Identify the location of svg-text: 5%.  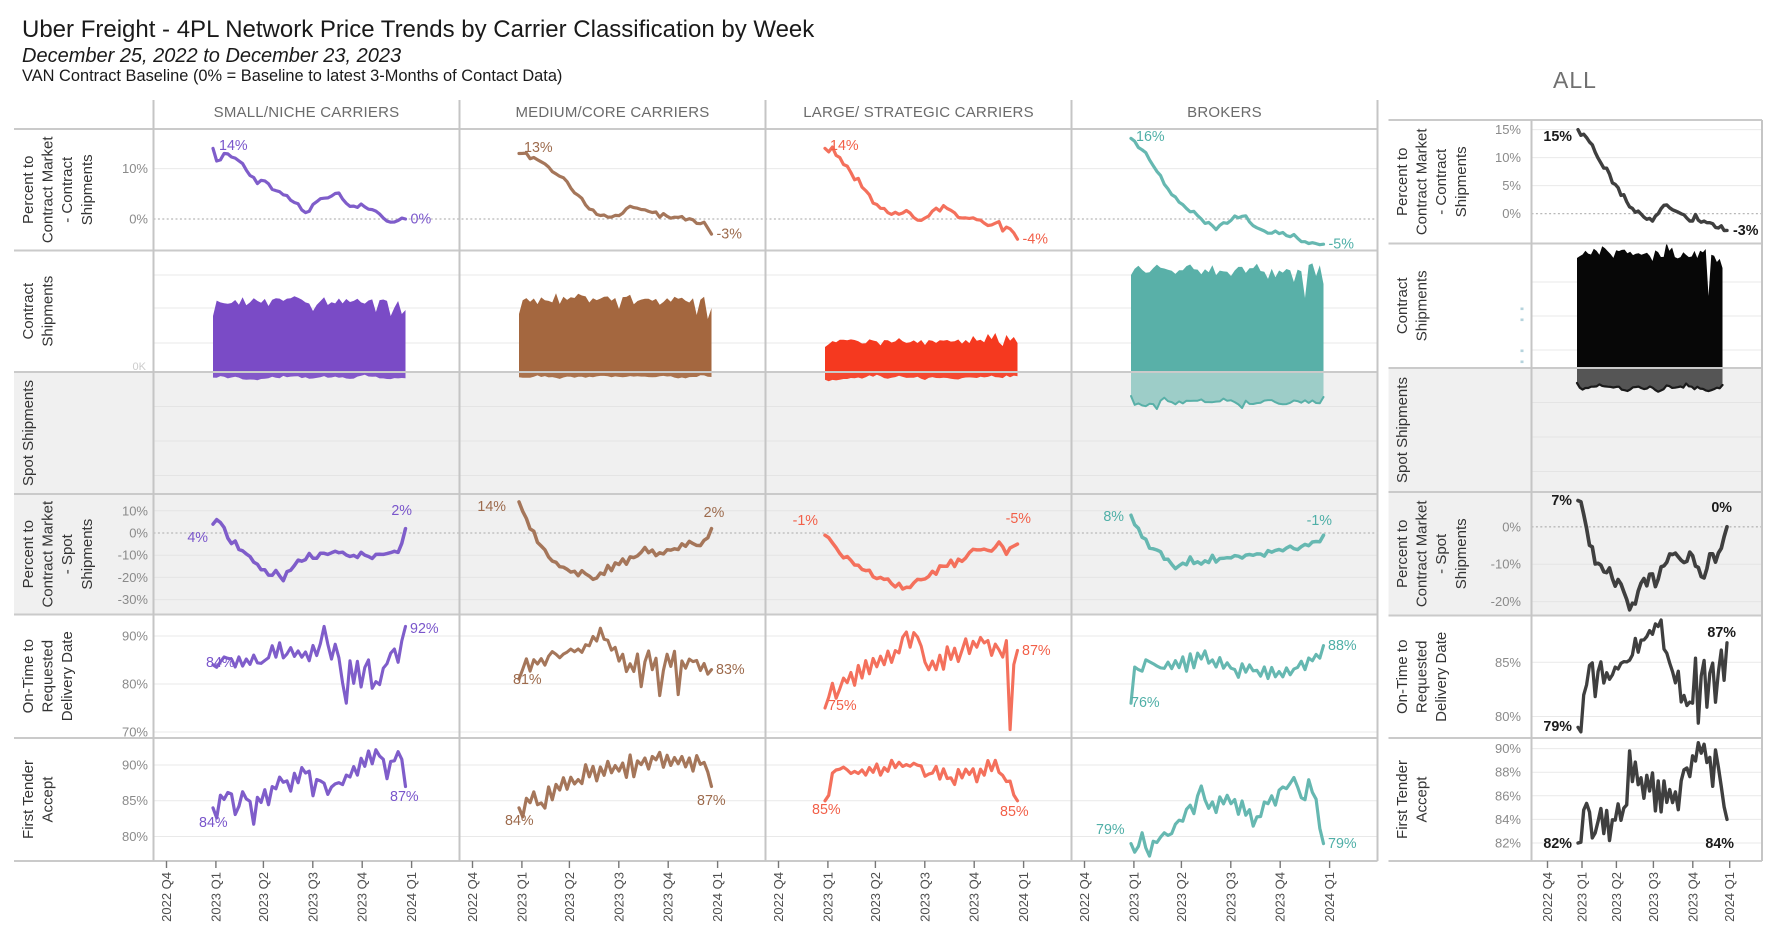
(1511, 185).